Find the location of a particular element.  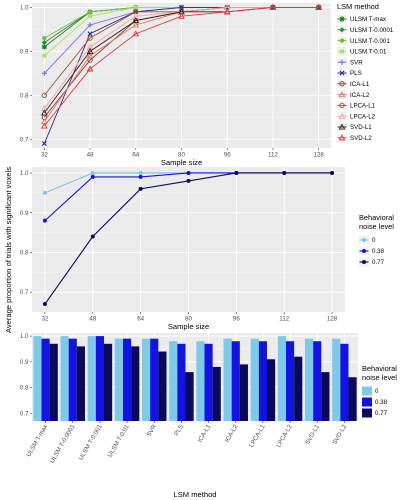

p1-x-tick-label: 32 is located at coordinates (44, 155).